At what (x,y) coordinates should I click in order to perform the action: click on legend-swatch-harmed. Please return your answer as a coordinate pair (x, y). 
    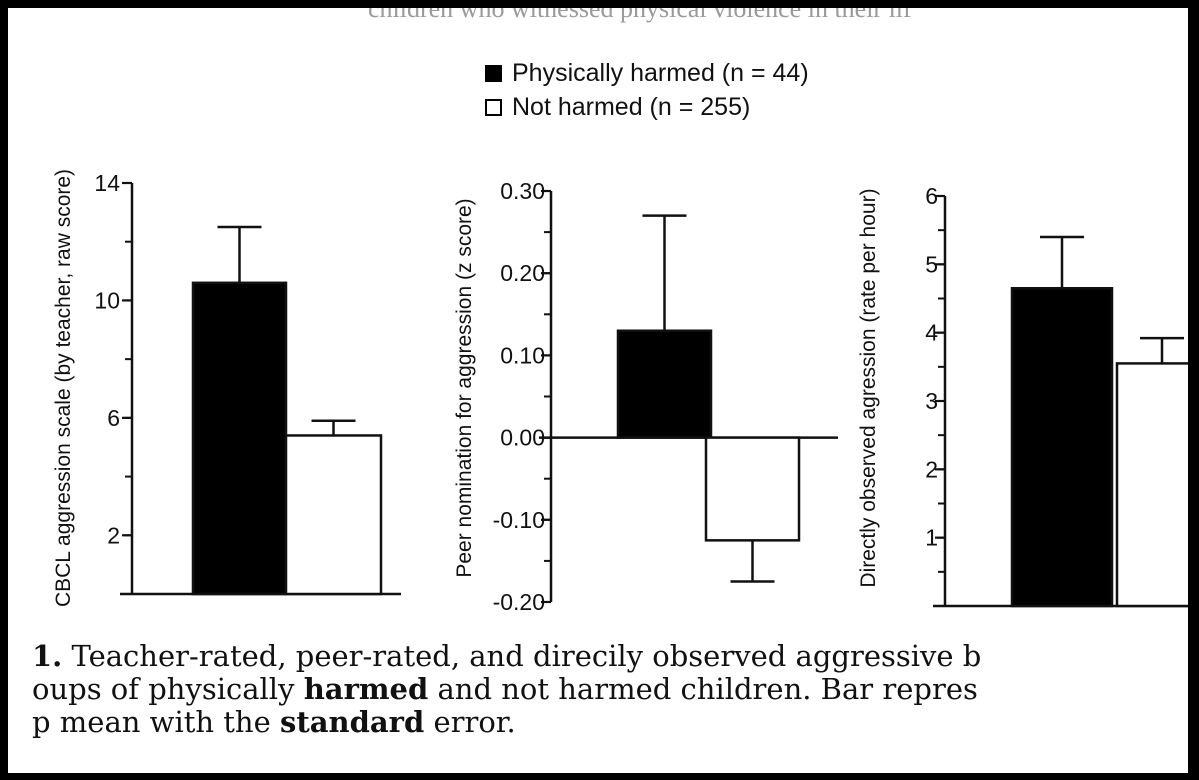
    Looking at the image, I should click on (493, 73).